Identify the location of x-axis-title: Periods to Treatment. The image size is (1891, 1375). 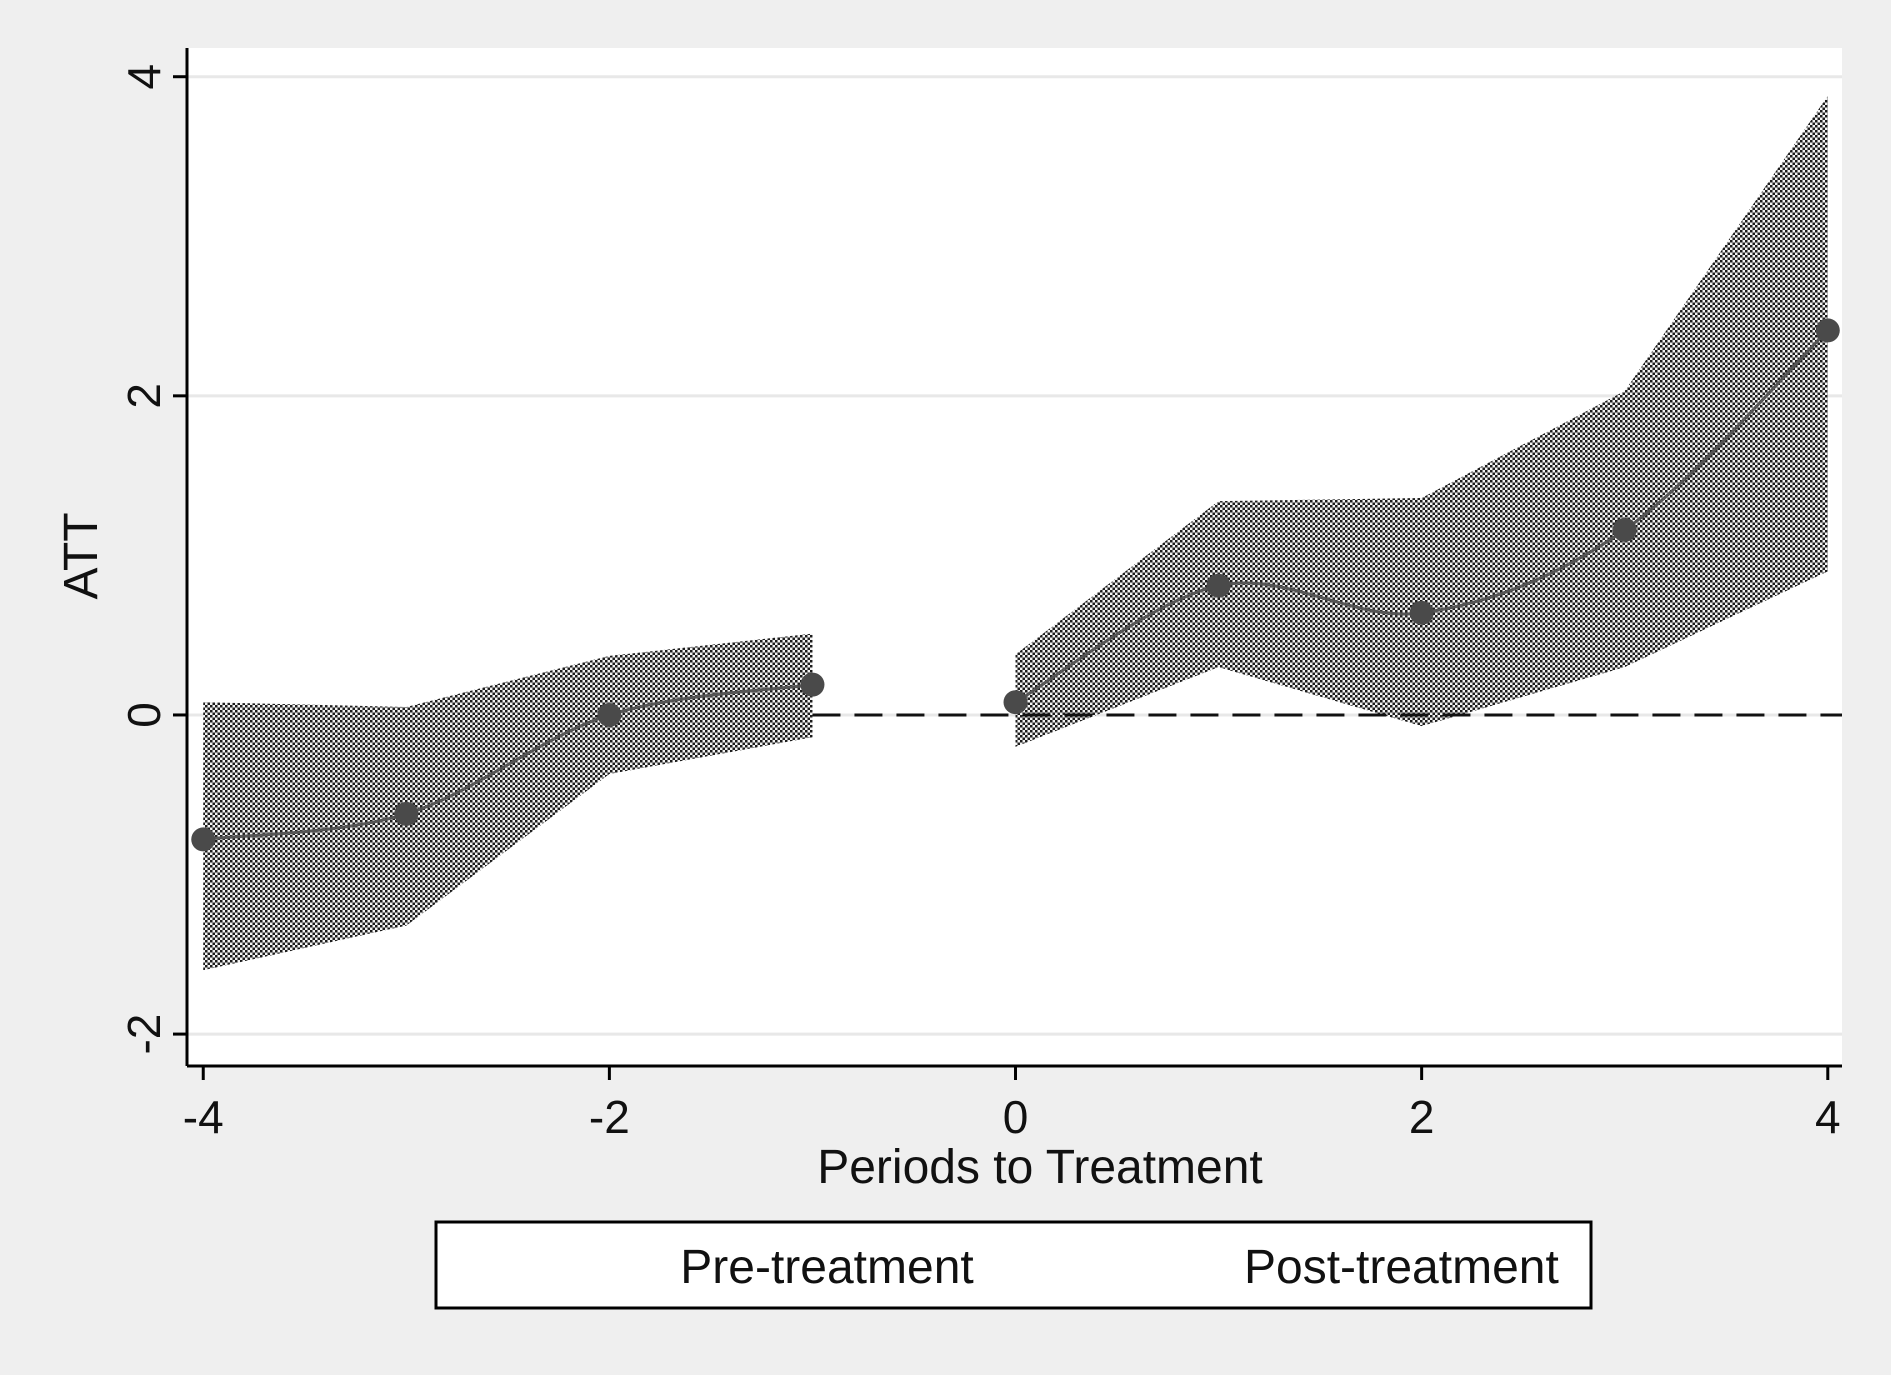
(1040, 1167).